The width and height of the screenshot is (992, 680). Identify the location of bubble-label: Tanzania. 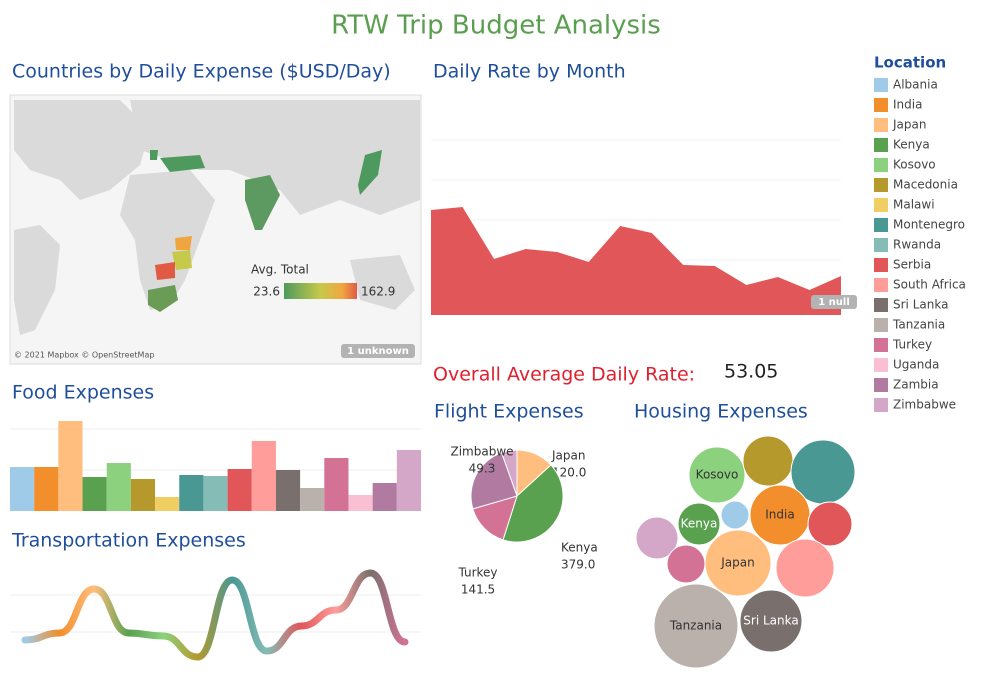
(695, 626).